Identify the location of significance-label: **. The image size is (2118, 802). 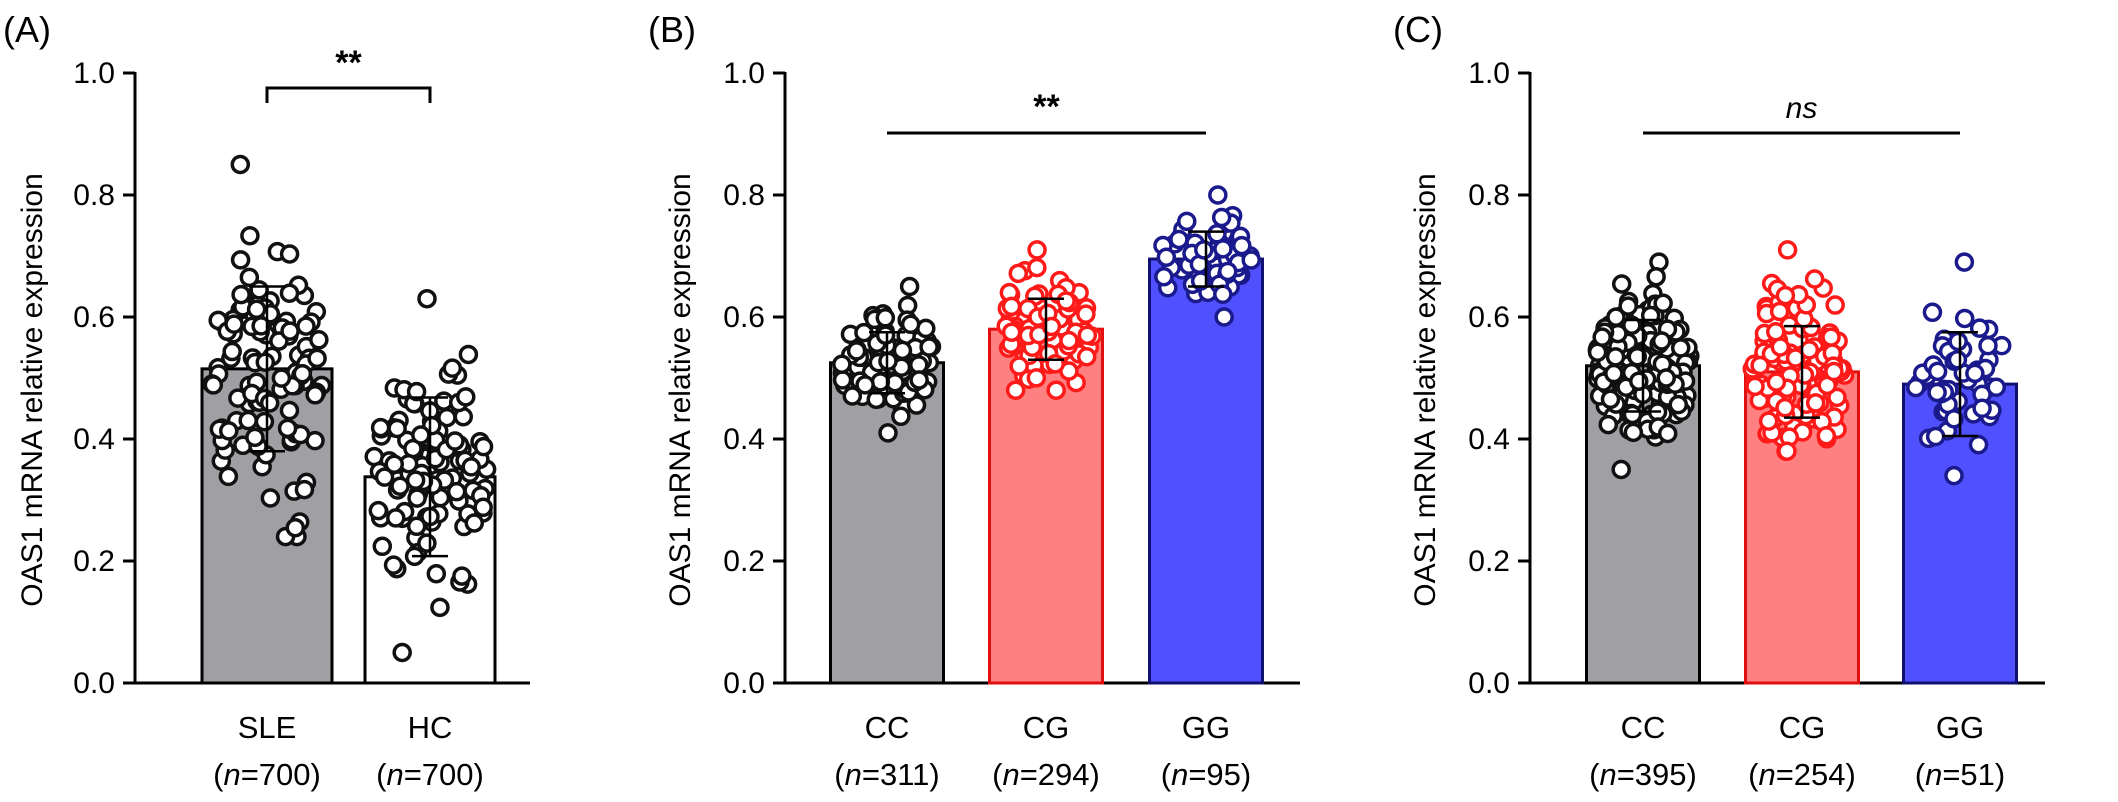
(1046, 107).